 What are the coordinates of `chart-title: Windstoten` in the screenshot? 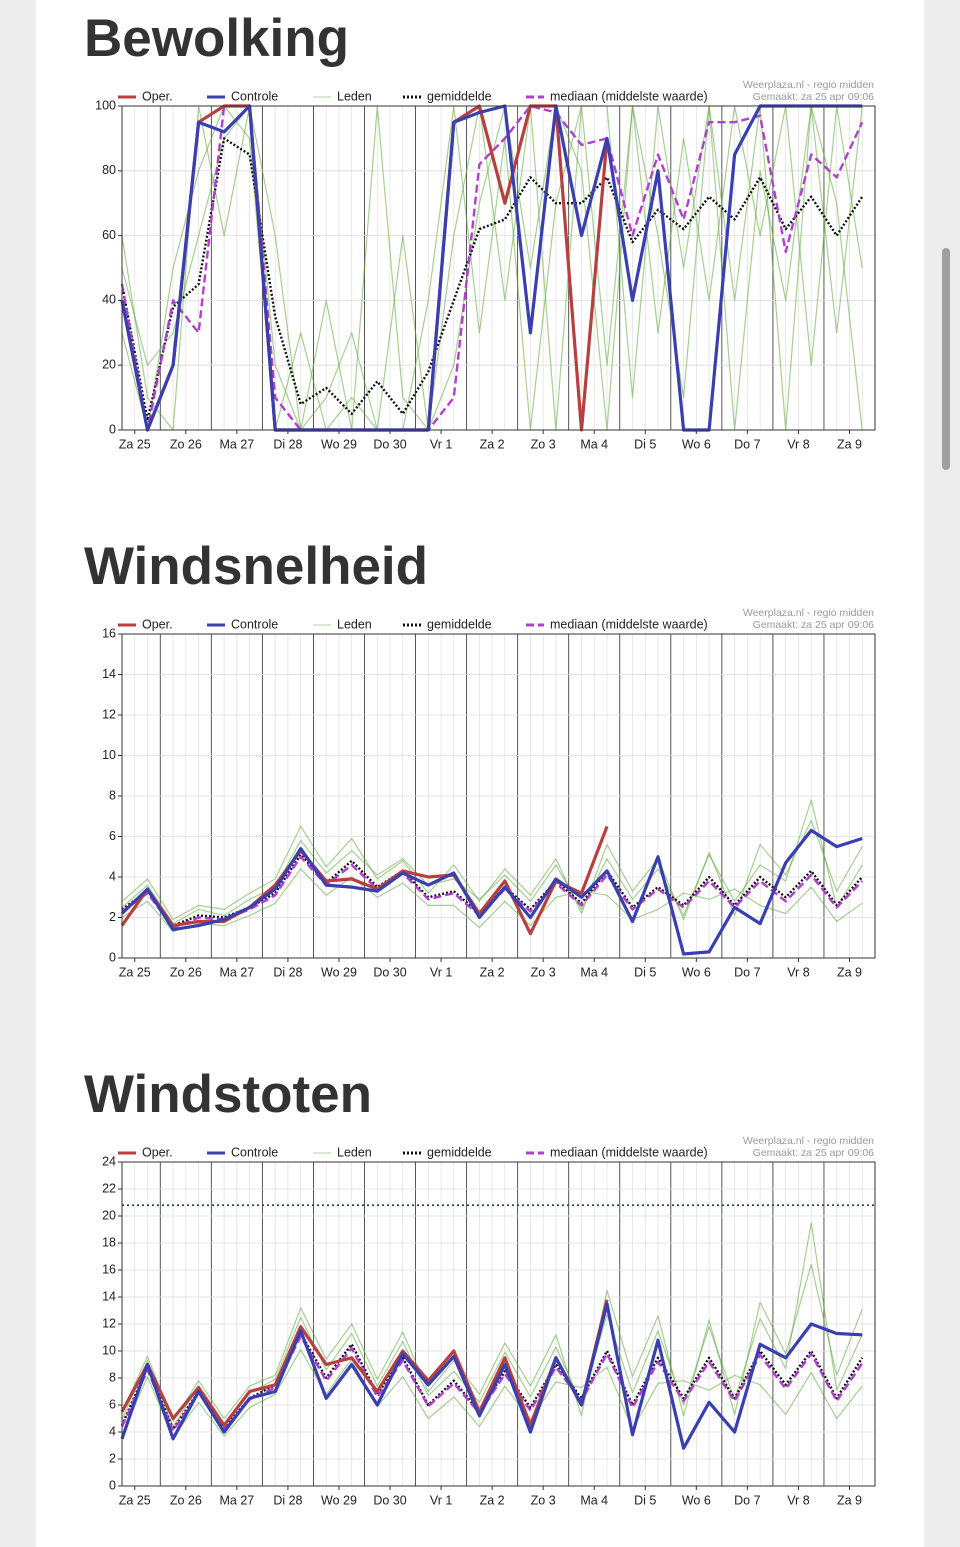 It's located at (228, 1094).